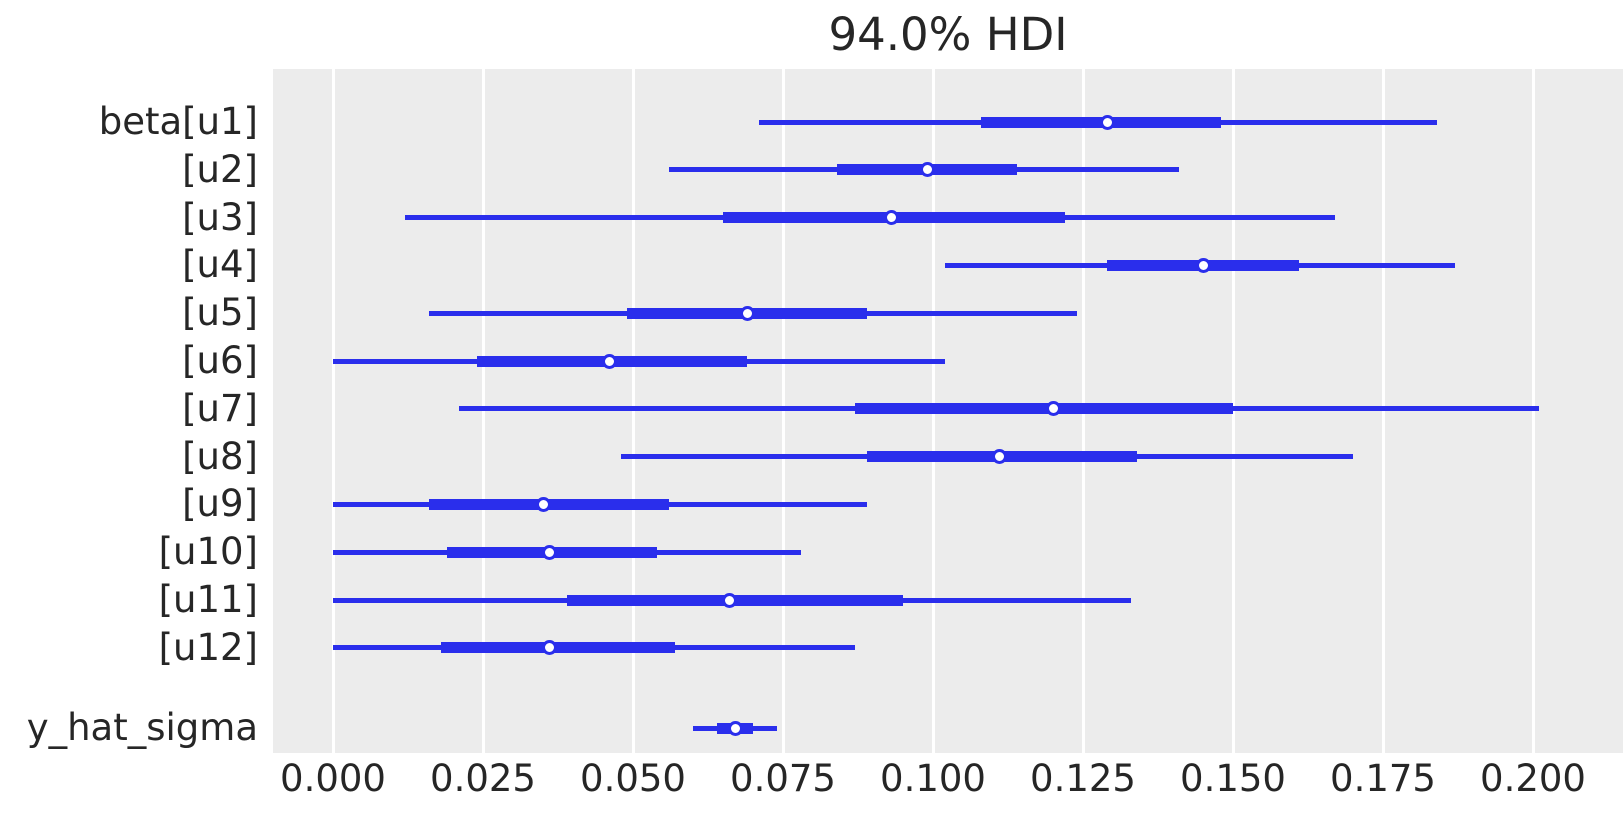 The image size is (1623, 823). I want to click on grid-line, so click(333, 411).